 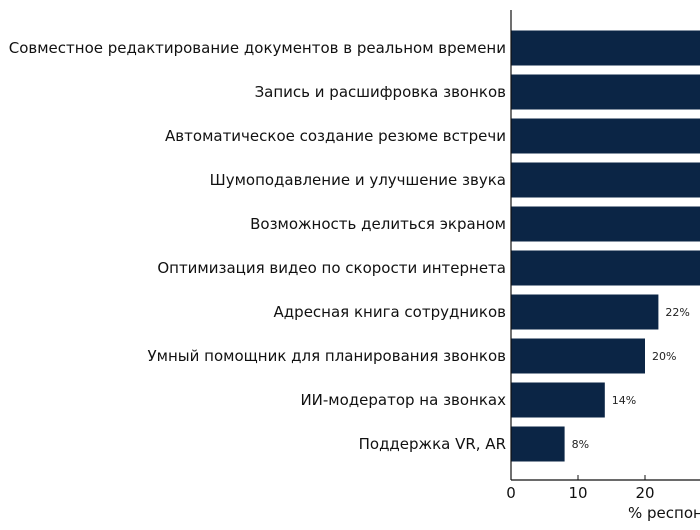 What do you see at coordinates (677, 312) in the screenshot?
I see `data-label-7: 22%` at bounding box center [677, 312].